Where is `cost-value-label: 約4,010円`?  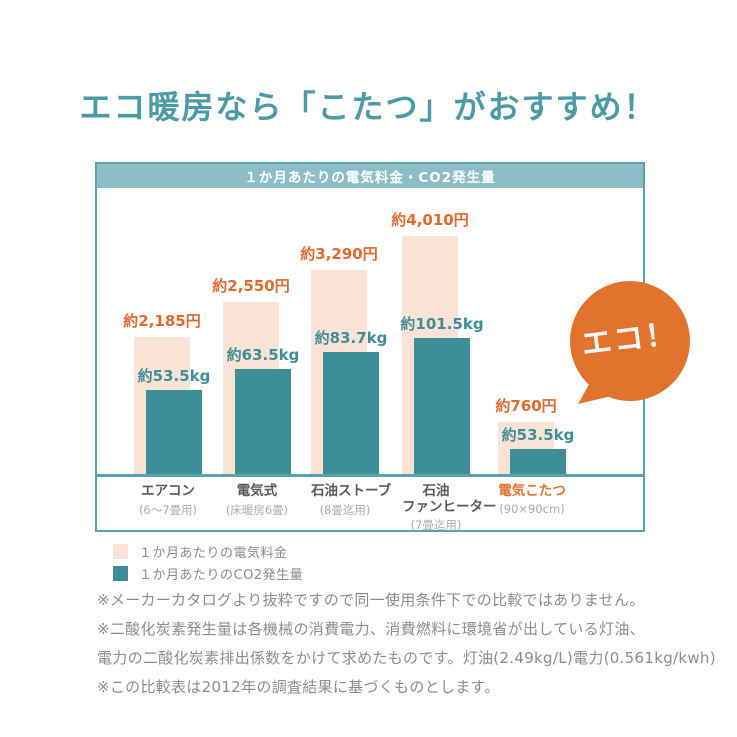 cost-value-label: 約4,010円 is located at coordinates (430, 220).